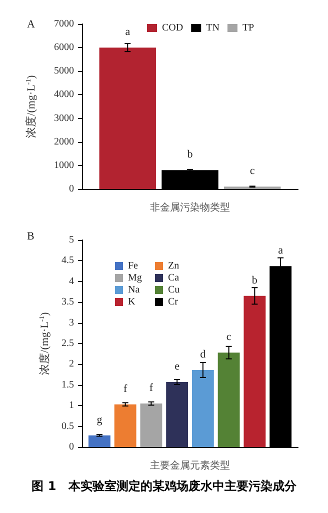 This screenshot has height=513, width=328. Describe the element at coordinates (64, 71) in the screenshot. I see `y-tick-label: 5000` at that location.